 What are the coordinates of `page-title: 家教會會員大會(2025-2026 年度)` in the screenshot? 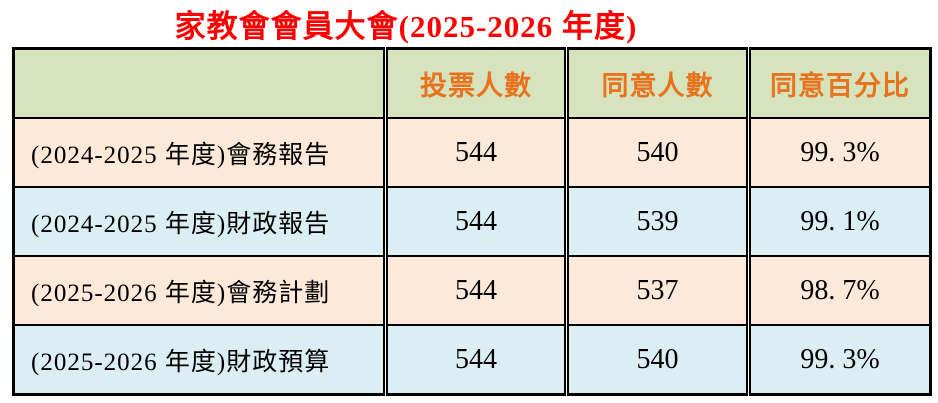 It's located at (406, 26).